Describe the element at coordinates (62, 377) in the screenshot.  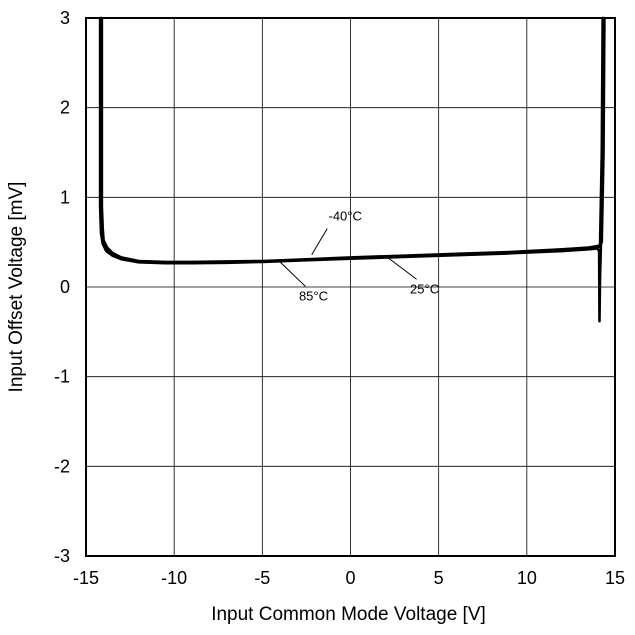
I see `y-tick-label: -1` at that location.